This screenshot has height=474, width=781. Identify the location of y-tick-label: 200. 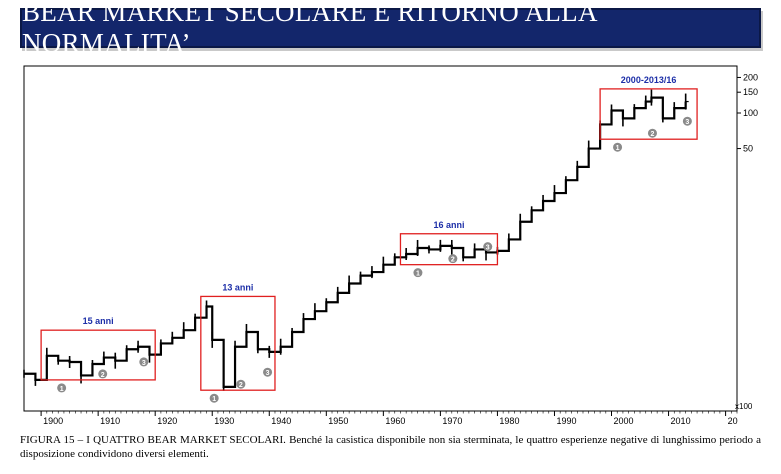
(750, 77).